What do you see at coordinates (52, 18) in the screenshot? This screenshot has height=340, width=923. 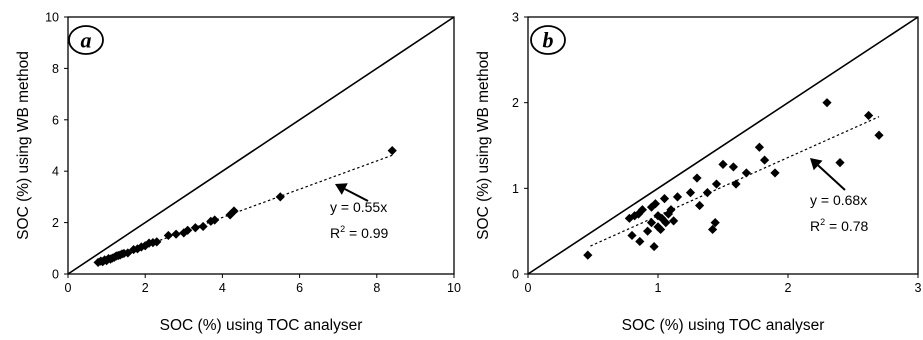 I see `y-tick-label: 10` at bounding box center [52, 18].